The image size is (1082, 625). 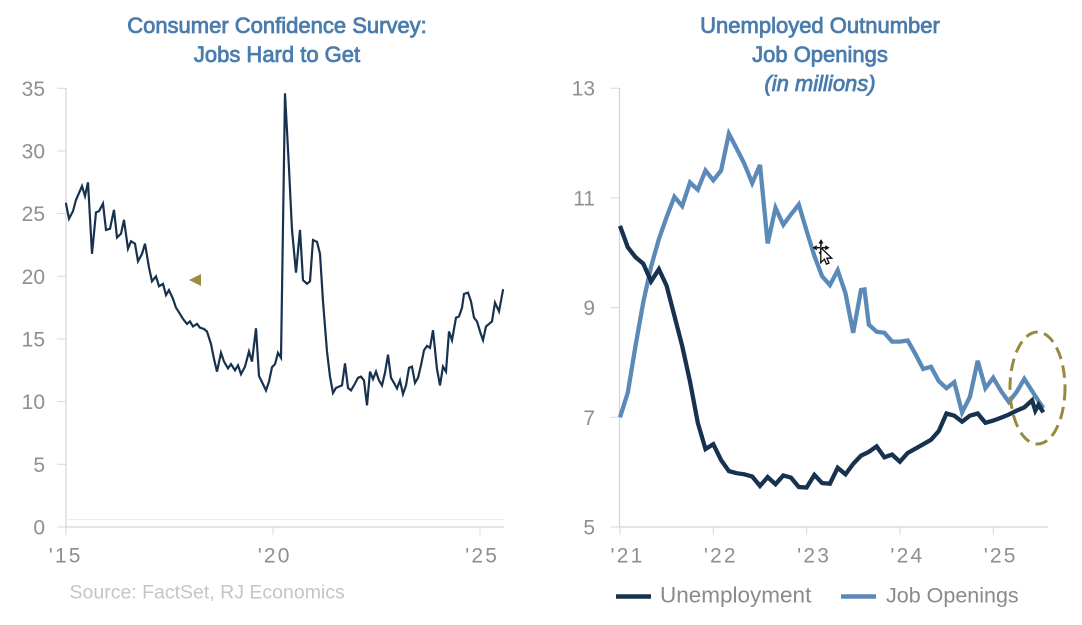 I want to click on svg-text: 13, so click(x=583, y=89).